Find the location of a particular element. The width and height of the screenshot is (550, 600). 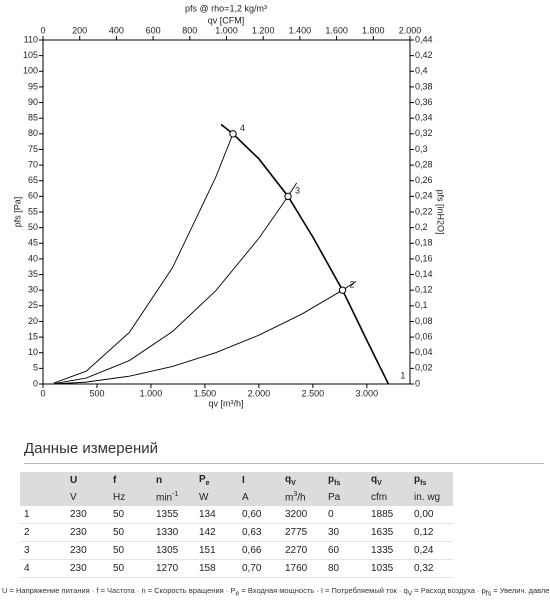

table-cell: 1305 is located at coordinates (173, 550).